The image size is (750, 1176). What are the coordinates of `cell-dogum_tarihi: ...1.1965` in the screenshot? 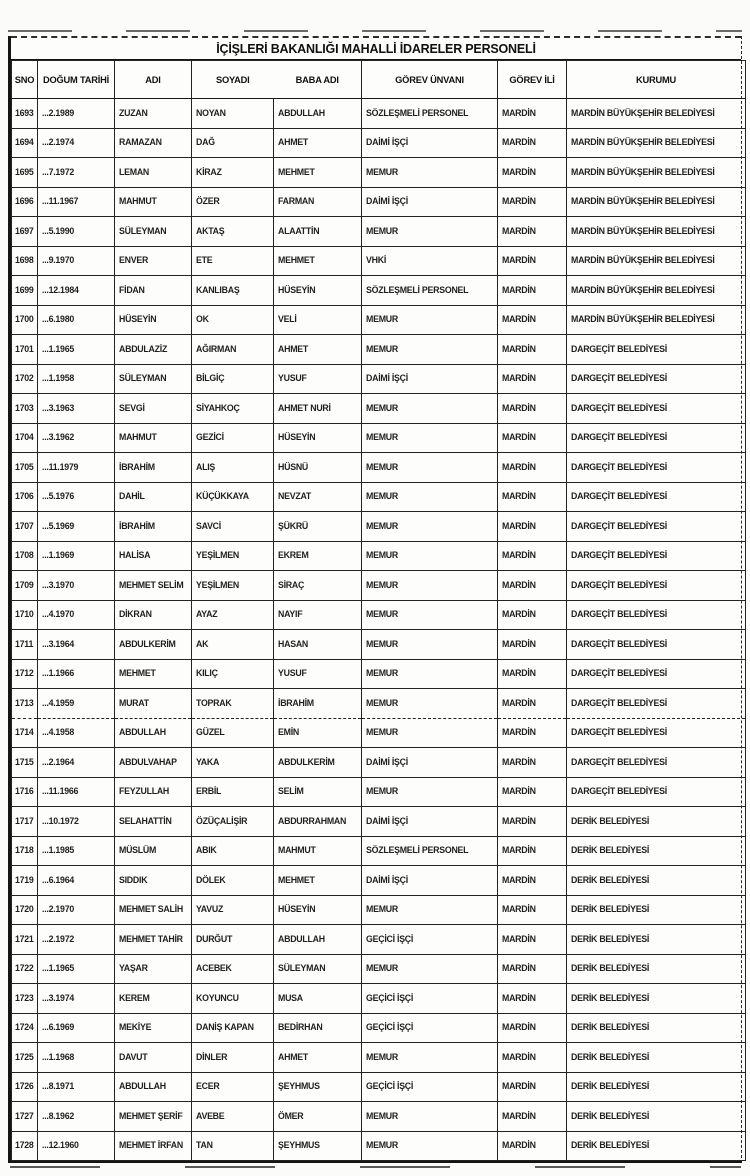 It's located at (76, 968).